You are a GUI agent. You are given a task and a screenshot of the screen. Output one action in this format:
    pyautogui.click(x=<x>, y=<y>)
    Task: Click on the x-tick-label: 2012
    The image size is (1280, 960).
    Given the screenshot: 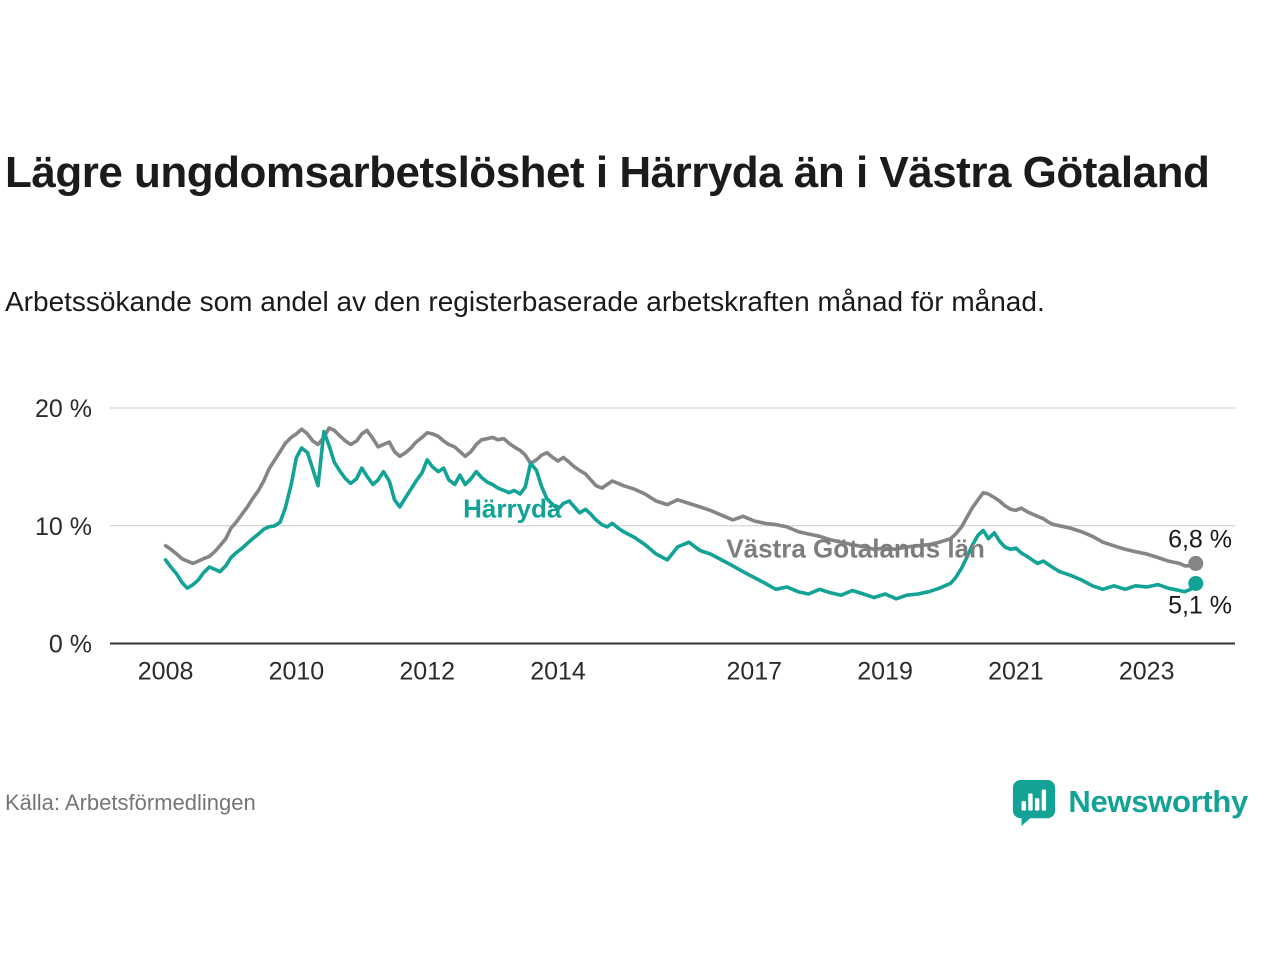 What is the action you would take?
    pyautogui.click(x=427, y=672)
    